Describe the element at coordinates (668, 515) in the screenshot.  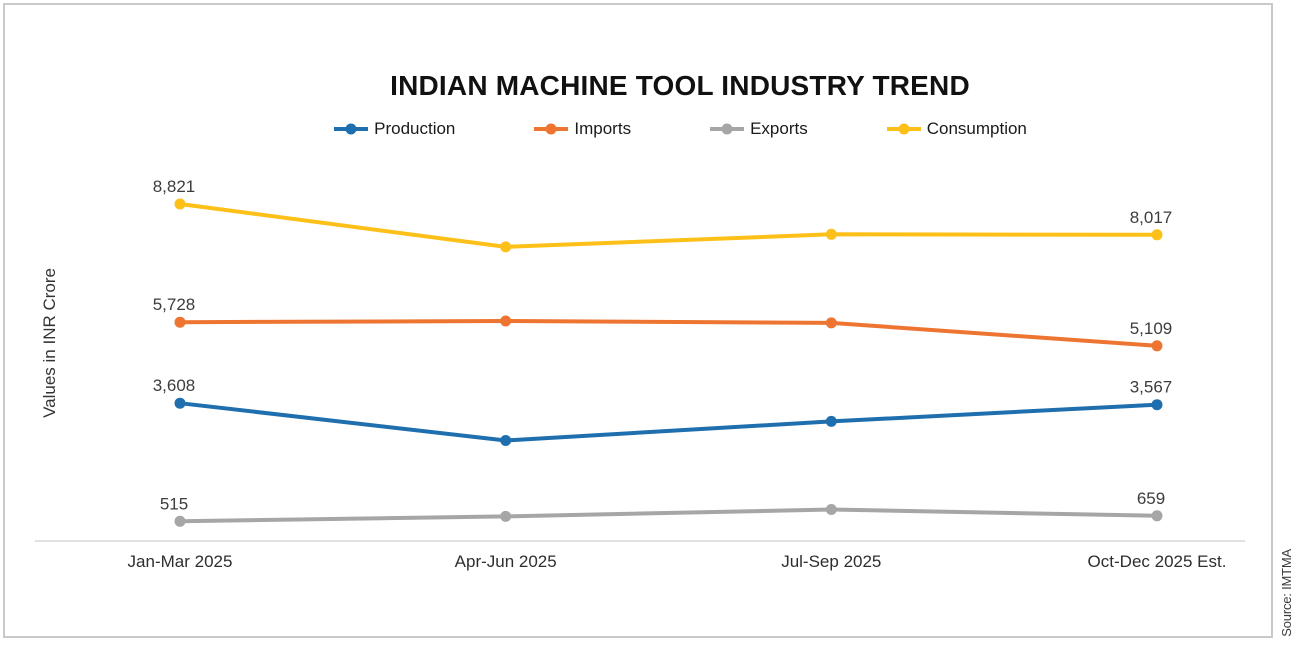
I see `series-line-exports` at that location.